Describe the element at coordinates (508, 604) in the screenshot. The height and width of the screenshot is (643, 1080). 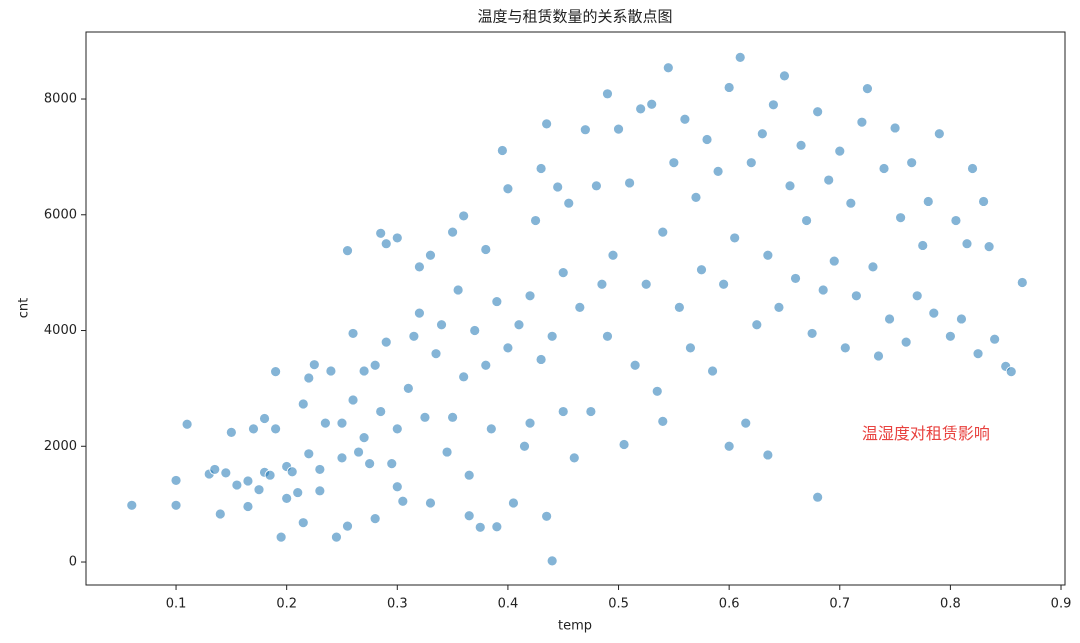
I see `x-tick-label: 0.4` at that location.